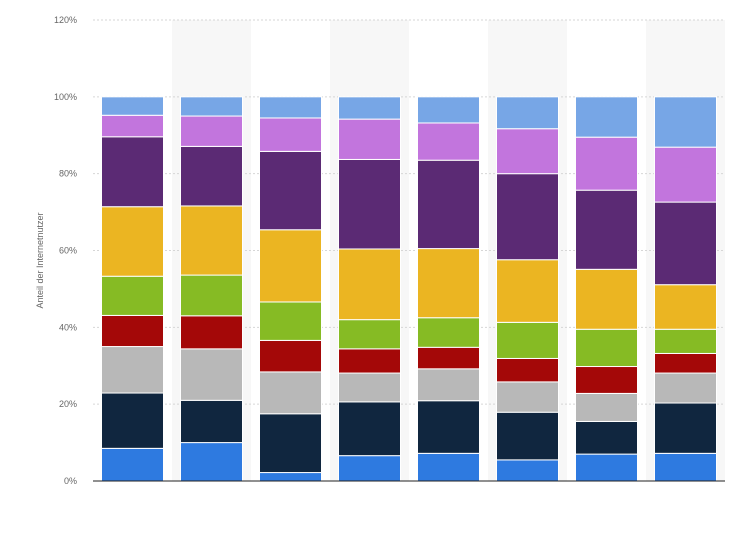 The width and height of the screenshot is (754, 560). Describe the element at coordinates (68, 174) in the screenshot. I see `y-tick-label: 80%` at that location.